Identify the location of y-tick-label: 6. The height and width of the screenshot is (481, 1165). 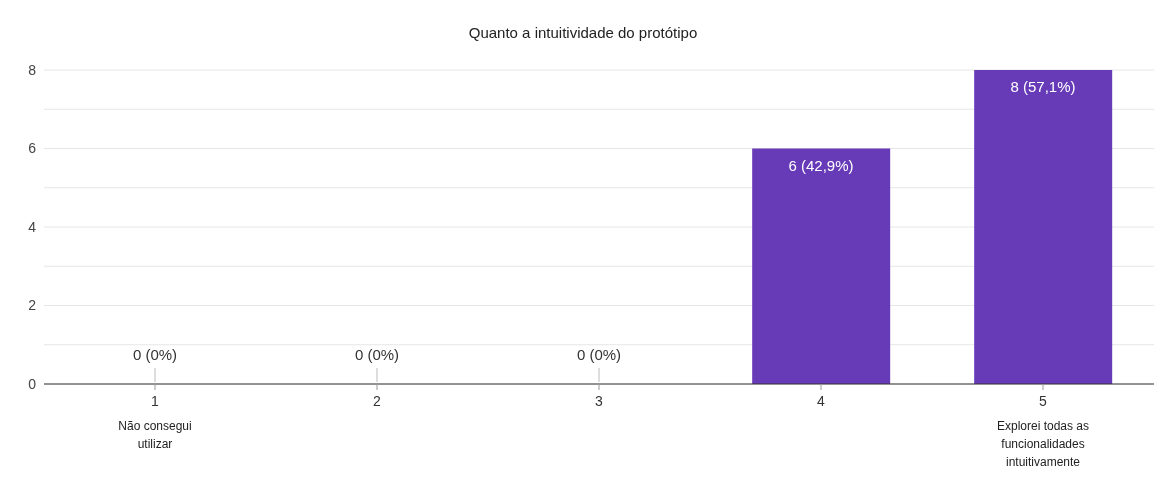
(32, 148).